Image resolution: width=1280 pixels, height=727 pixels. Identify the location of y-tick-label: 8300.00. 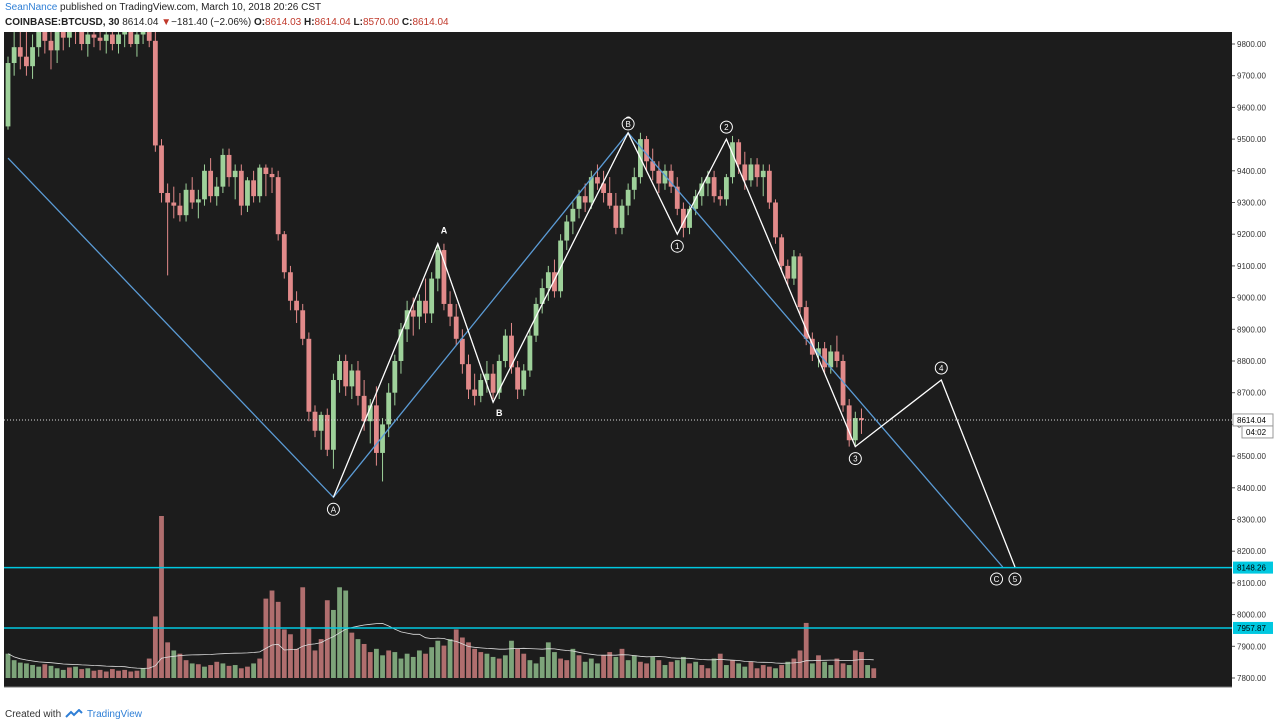
(1251, 520).